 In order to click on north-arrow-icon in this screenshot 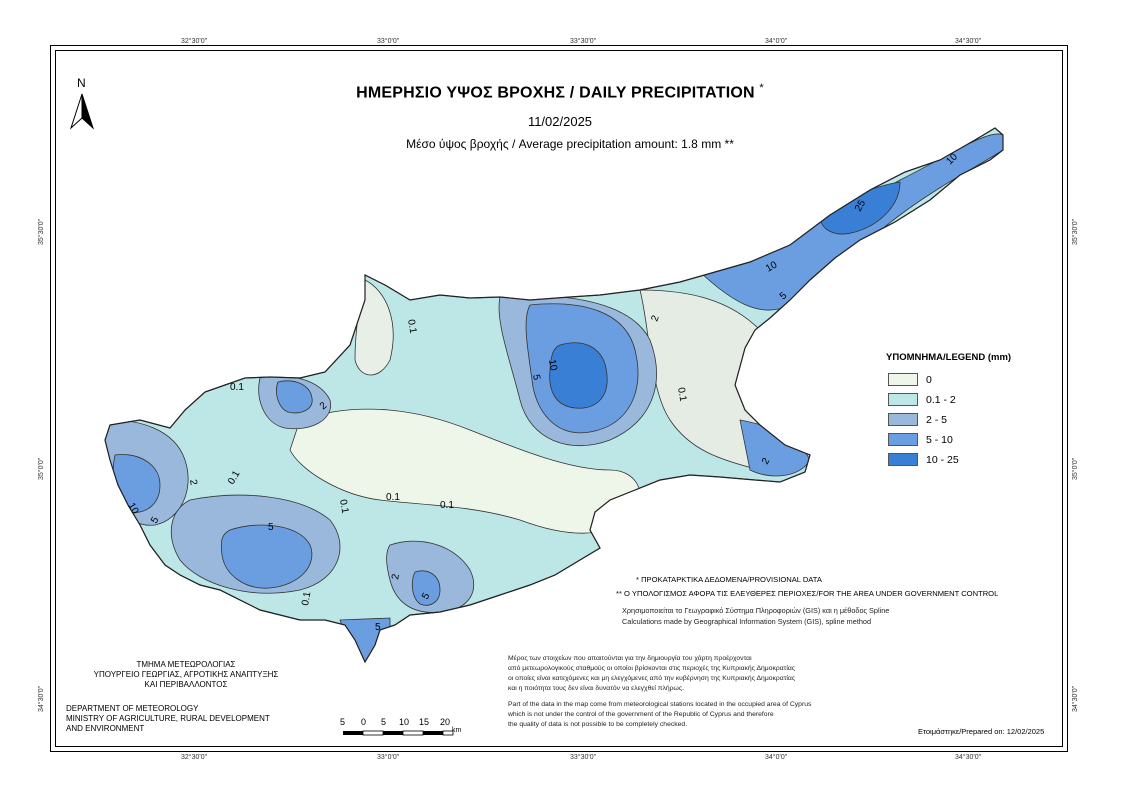, I will do `click(82, 111)`.